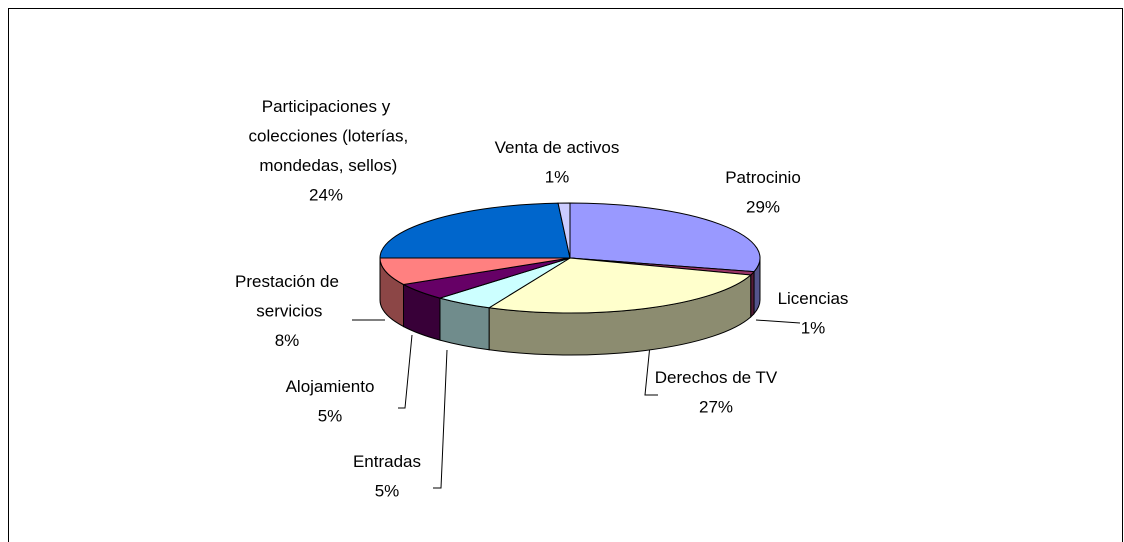 This screenshot has width=1124, height=542. What do you see at coordinates (287, 281) in the screenshot?
I see `slice-label-line: Prestación de` at bounding box center [287, 281].